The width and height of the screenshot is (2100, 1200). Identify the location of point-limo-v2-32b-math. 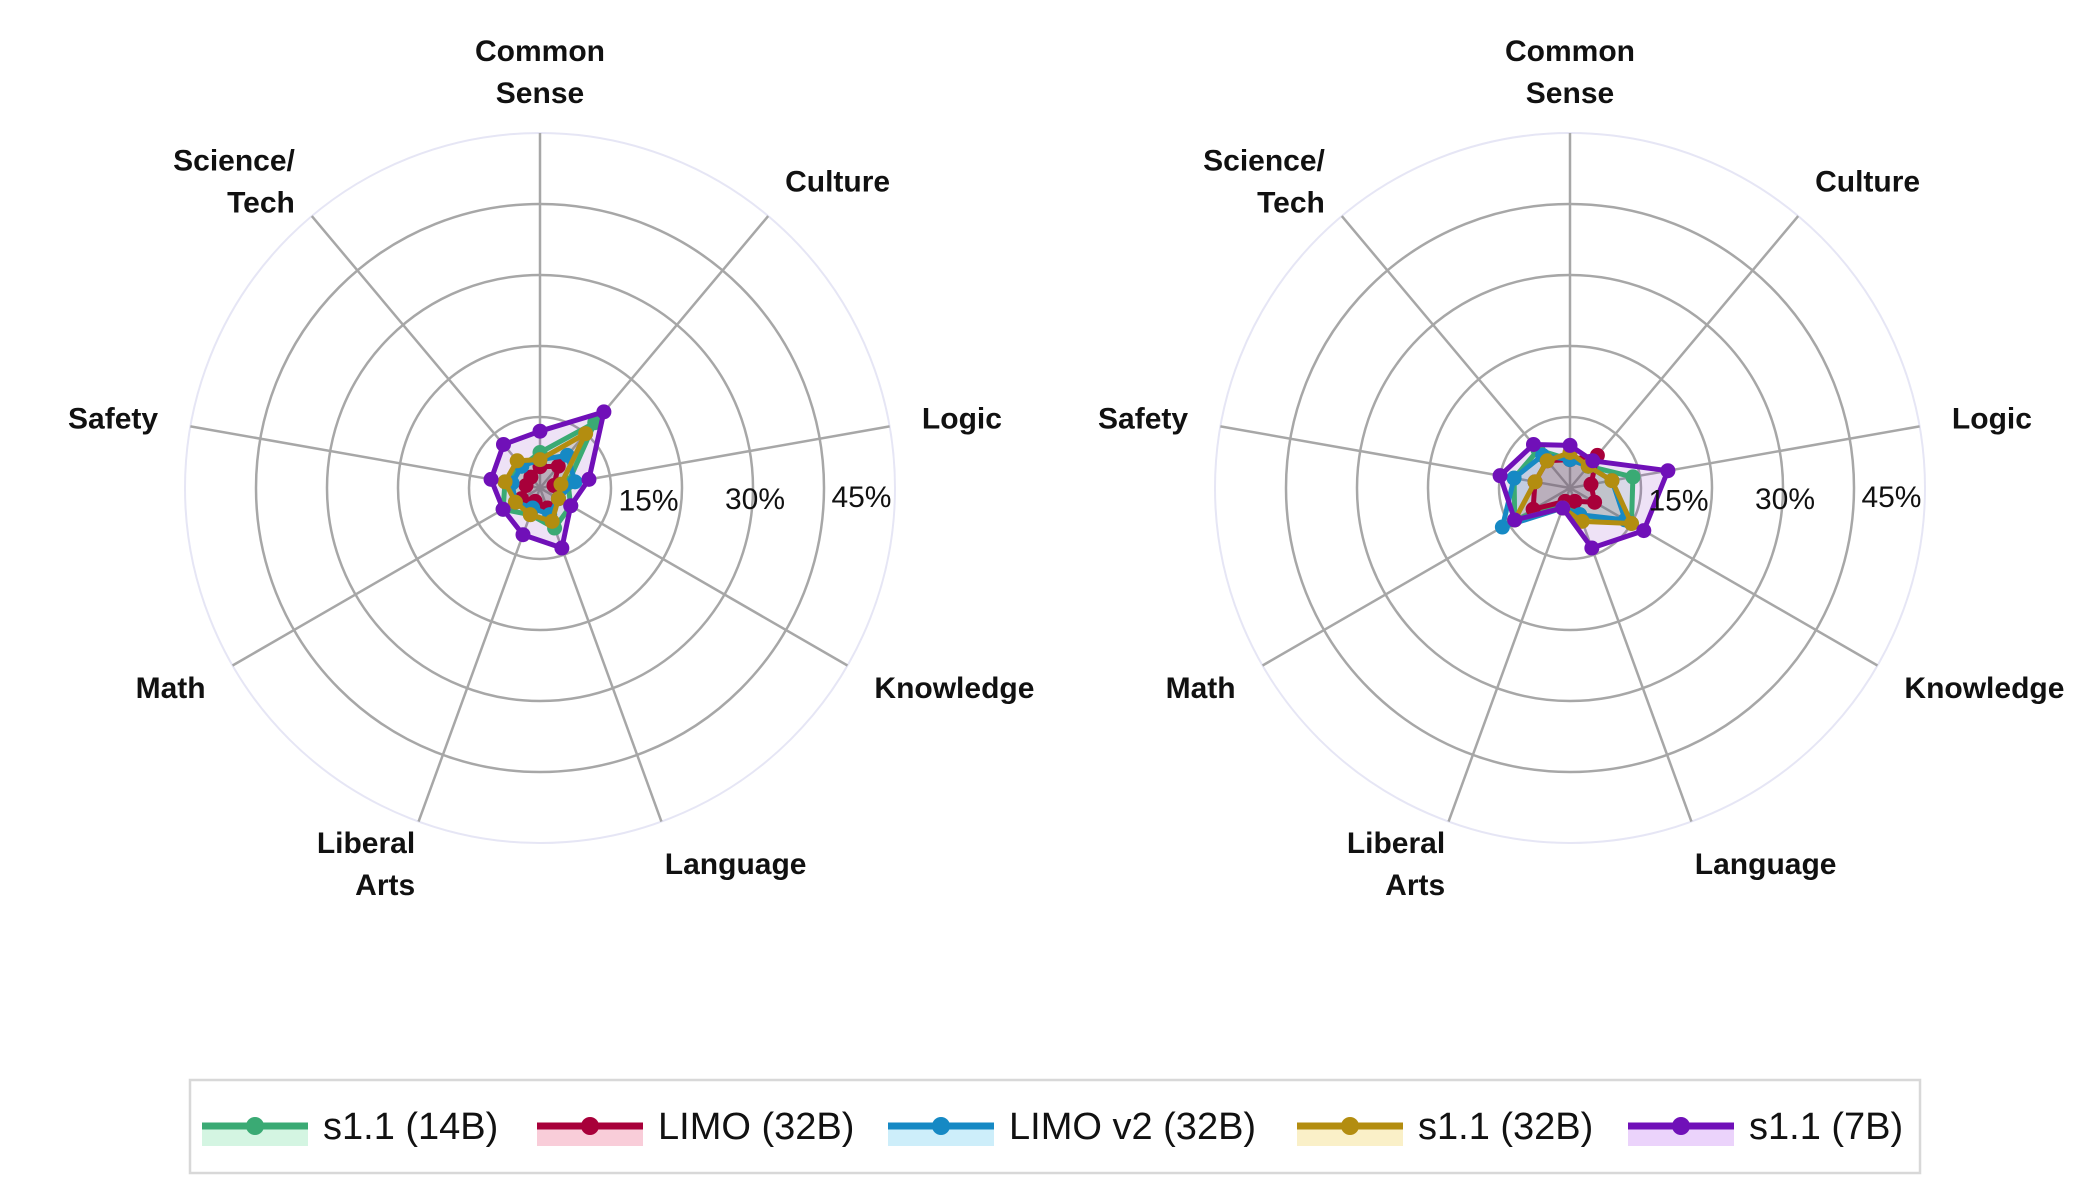
(1502, 527).